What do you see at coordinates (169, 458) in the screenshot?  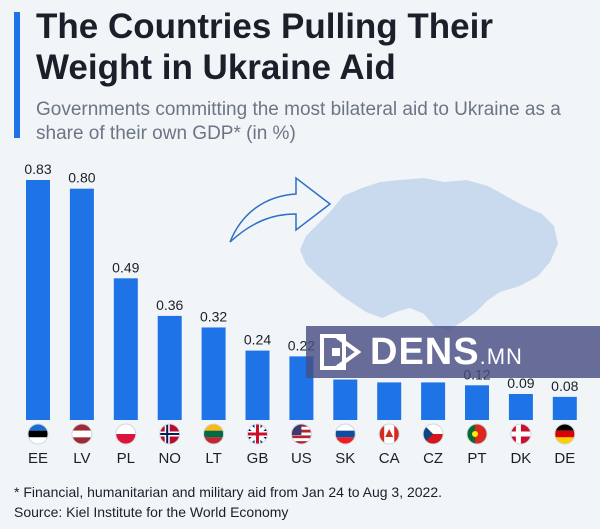 I see `category-label-no: NO` at bounding box center [169, 458].